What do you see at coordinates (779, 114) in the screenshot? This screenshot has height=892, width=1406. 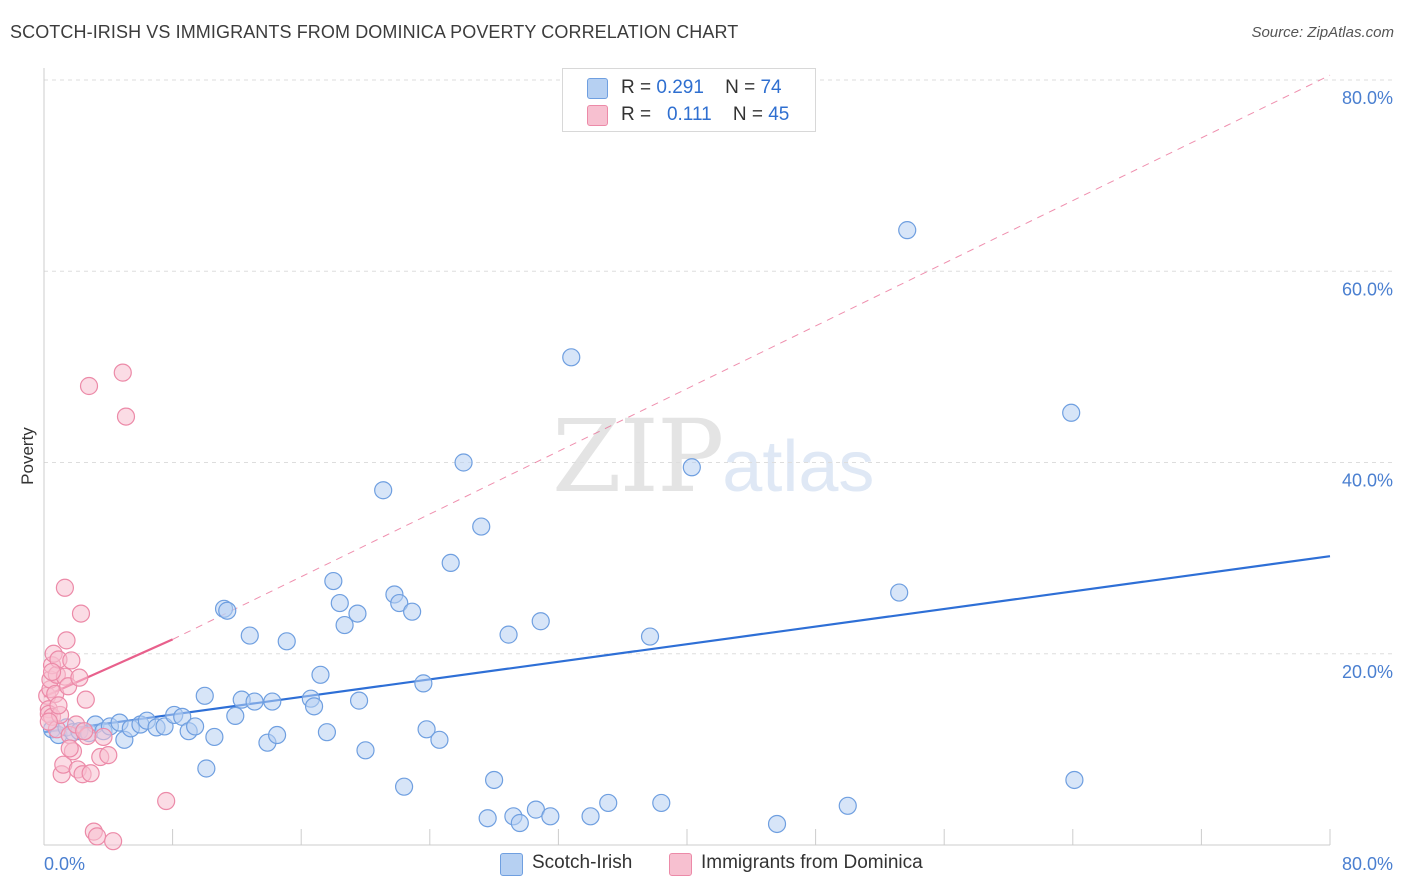 I see `legend-n-value: 45` at bounding box center [779, 114].